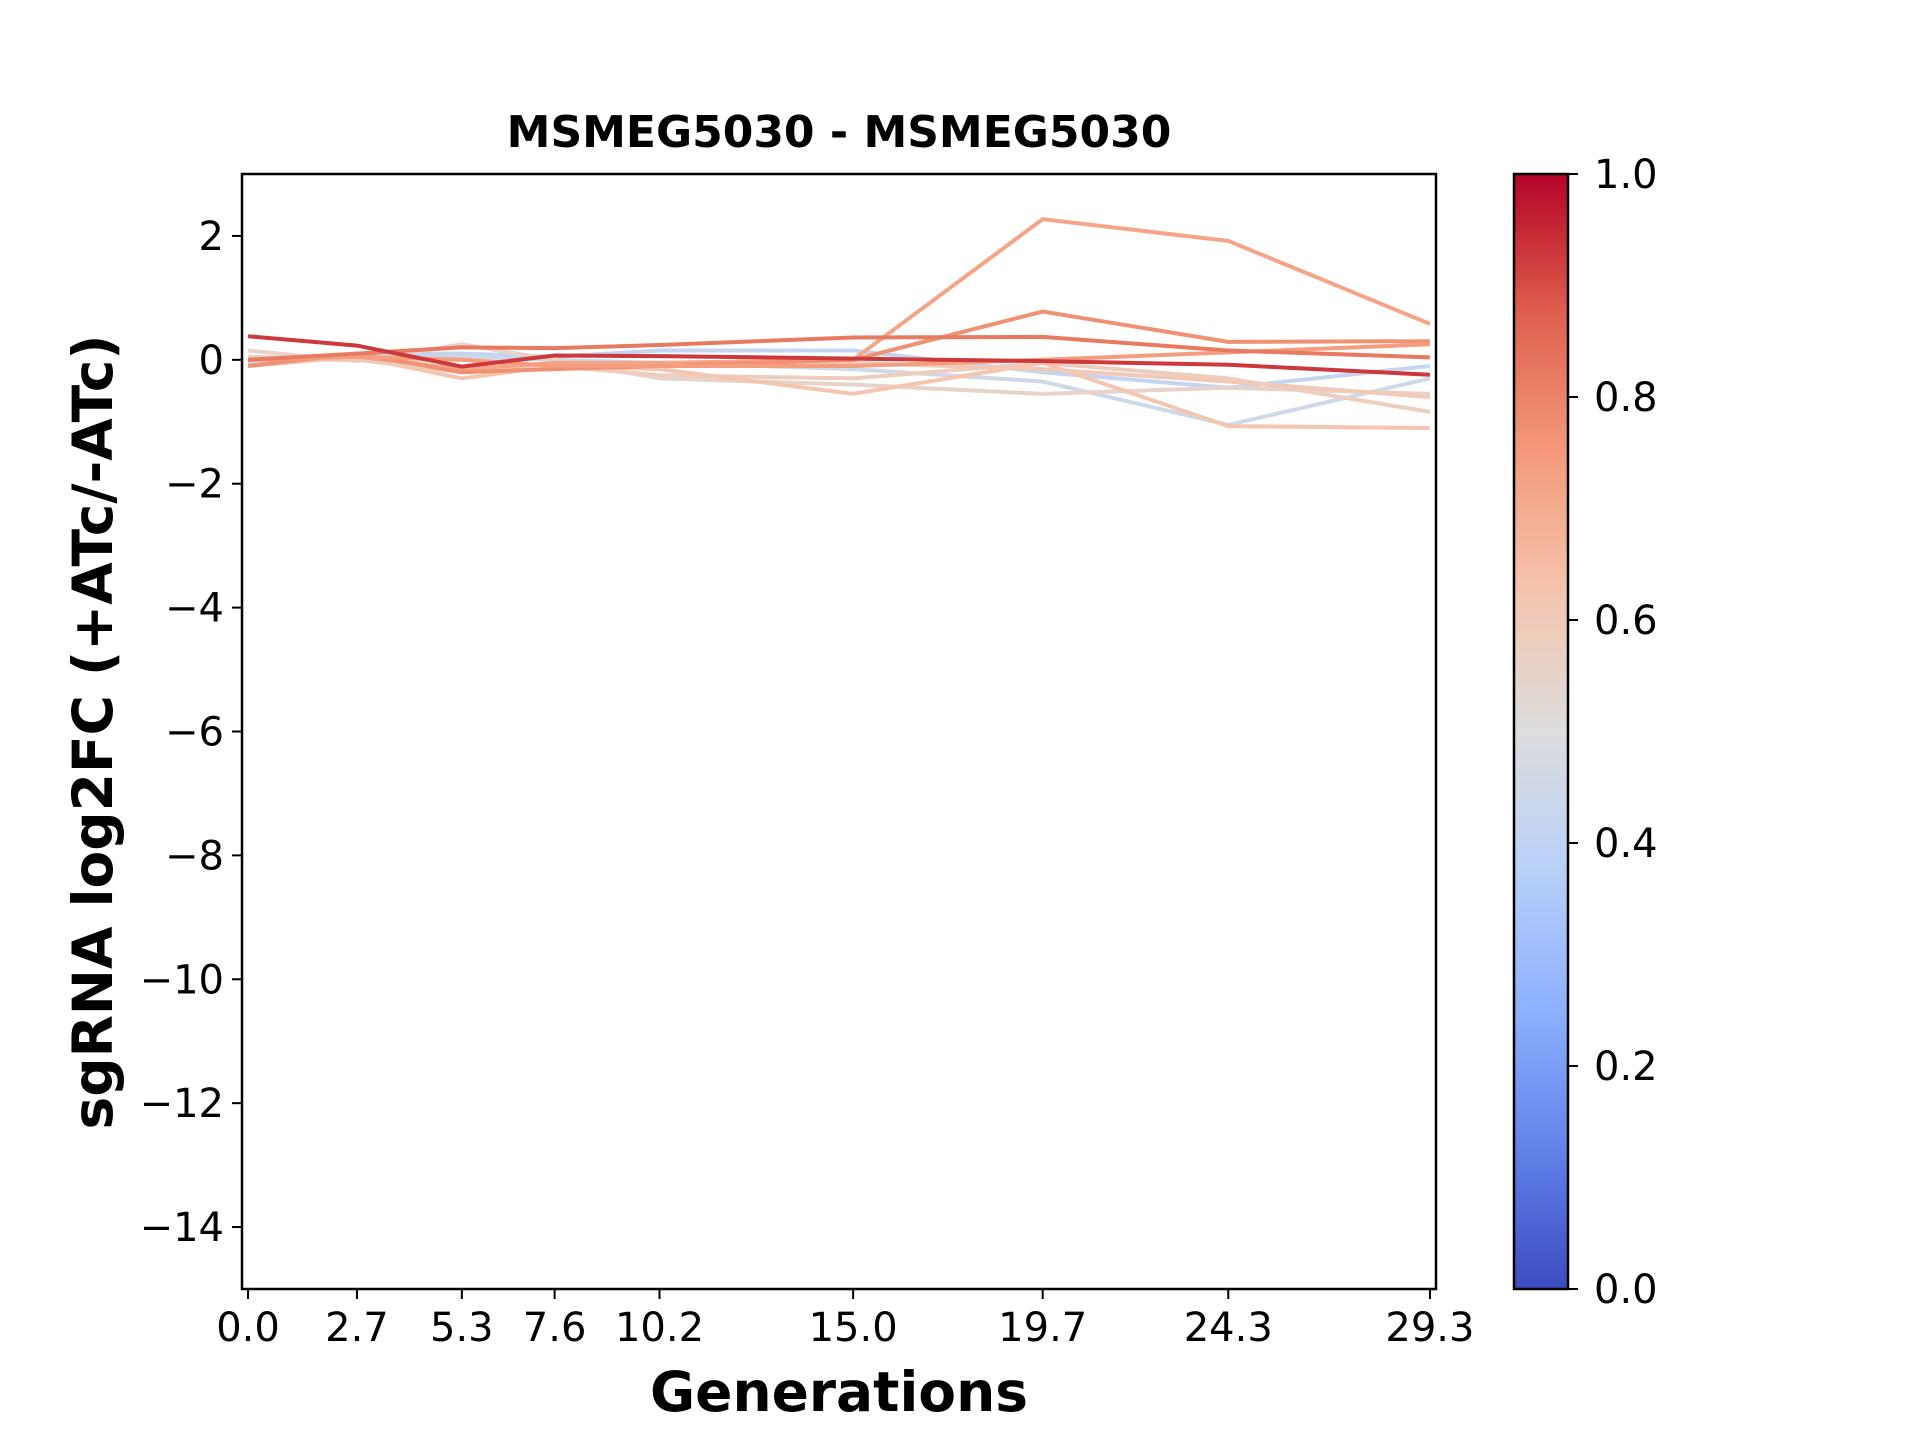  I want to click on colorbar-tick-label: 0.8, so click(1626, 398).